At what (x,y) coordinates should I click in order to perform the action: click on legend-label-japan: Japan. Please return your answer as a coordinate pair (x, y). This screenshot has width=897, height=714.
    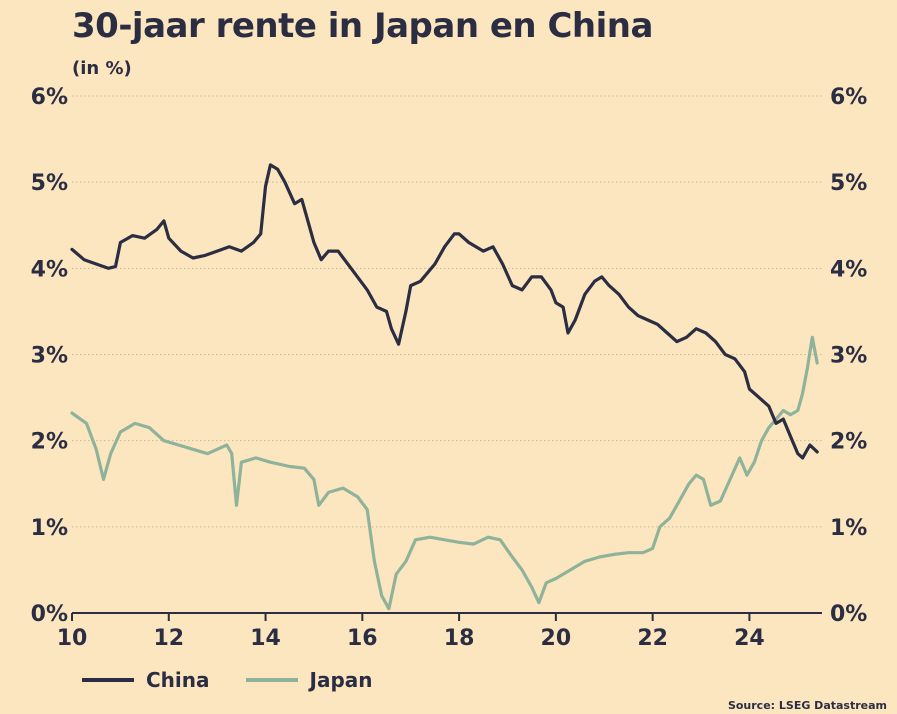
    Looking at the image, I should click on (341, 680).